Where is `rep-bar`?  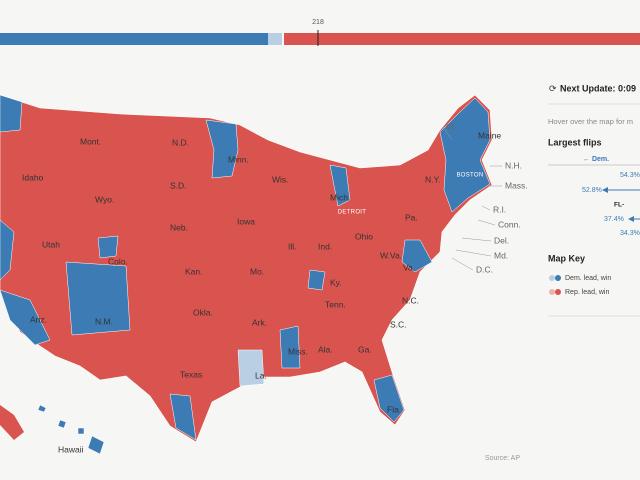
rep-bar is located at coordinates (462, 39).